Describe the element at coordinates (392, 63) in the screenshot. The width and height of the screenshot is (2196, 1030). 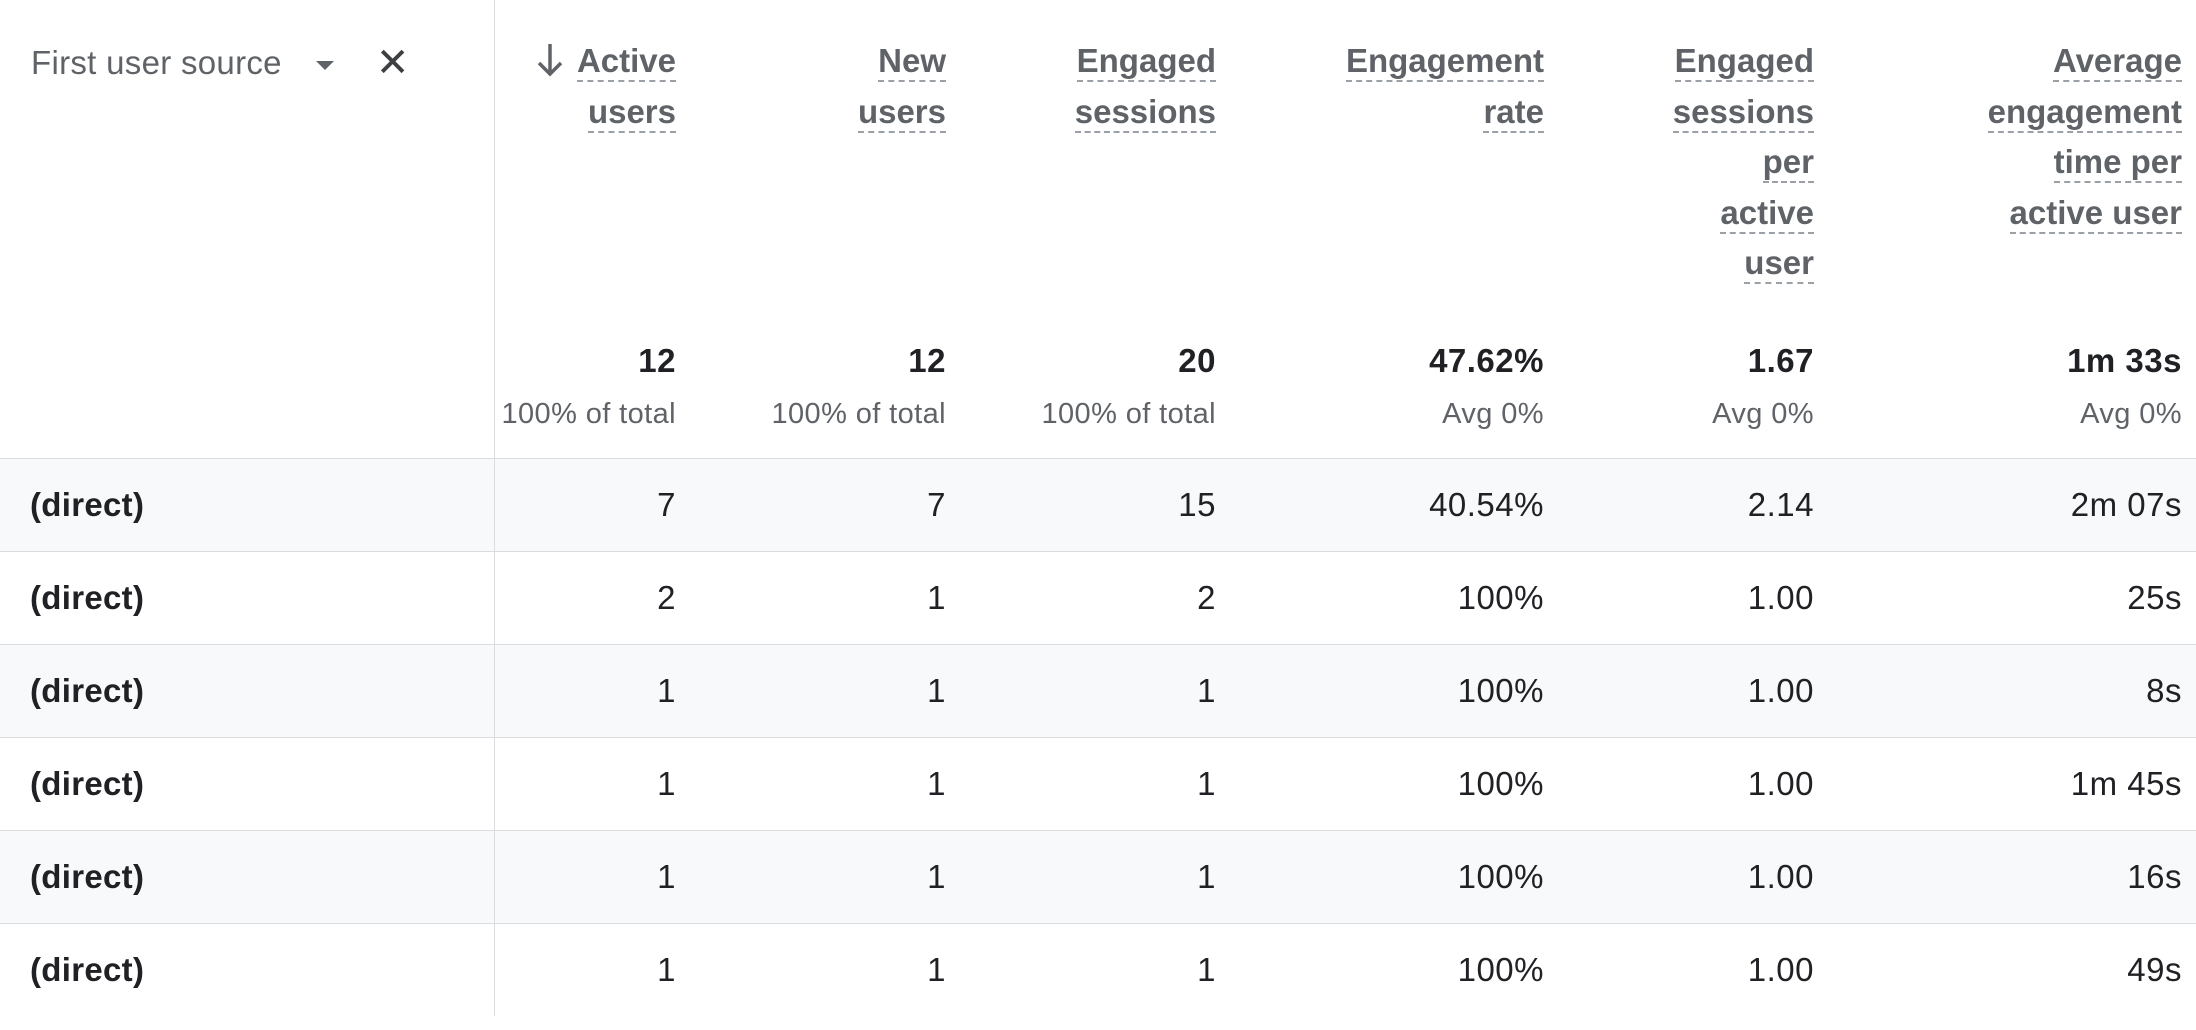
I see `close-icon: ✕` at that location.